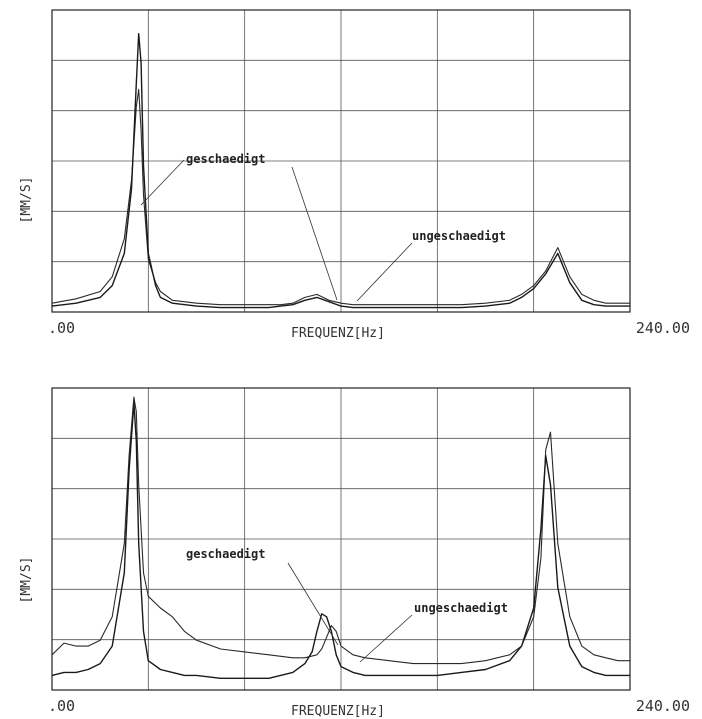  I want to click on top-annotation-geschaedigt: geschaedigt, so click(225, 159).